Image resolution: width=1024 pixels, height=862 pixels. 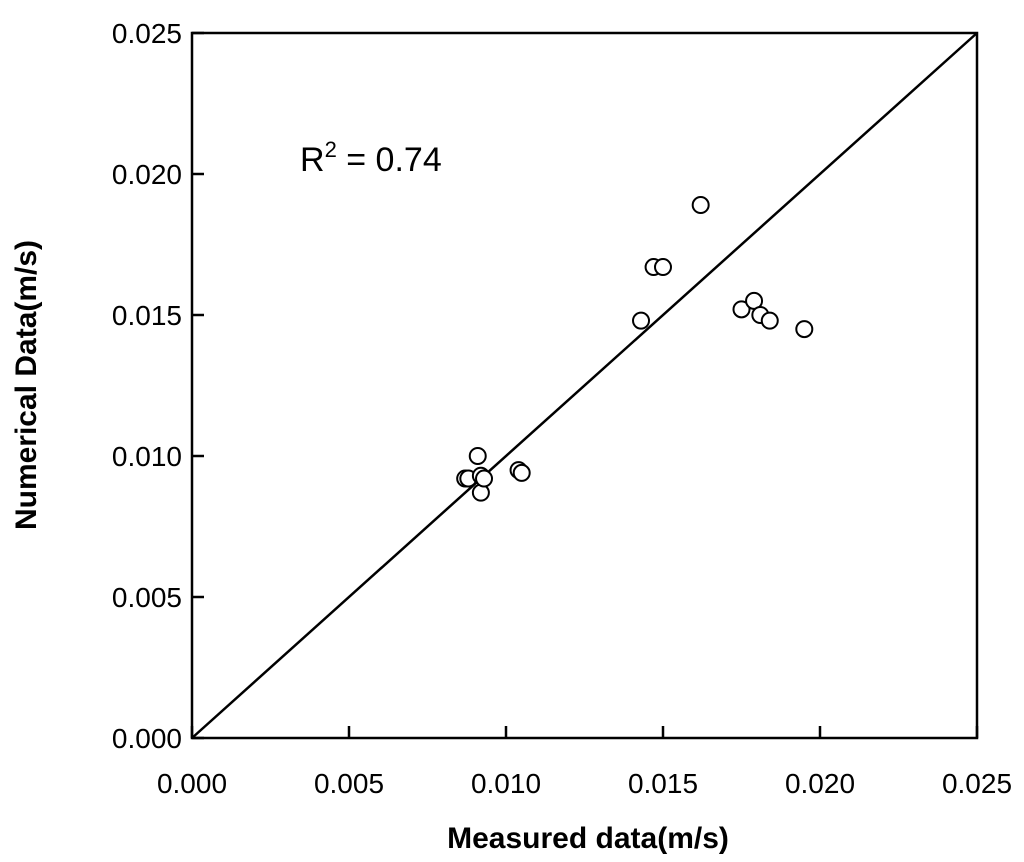 I want to click on x-axis-ticks, so click(x=584, y=732).